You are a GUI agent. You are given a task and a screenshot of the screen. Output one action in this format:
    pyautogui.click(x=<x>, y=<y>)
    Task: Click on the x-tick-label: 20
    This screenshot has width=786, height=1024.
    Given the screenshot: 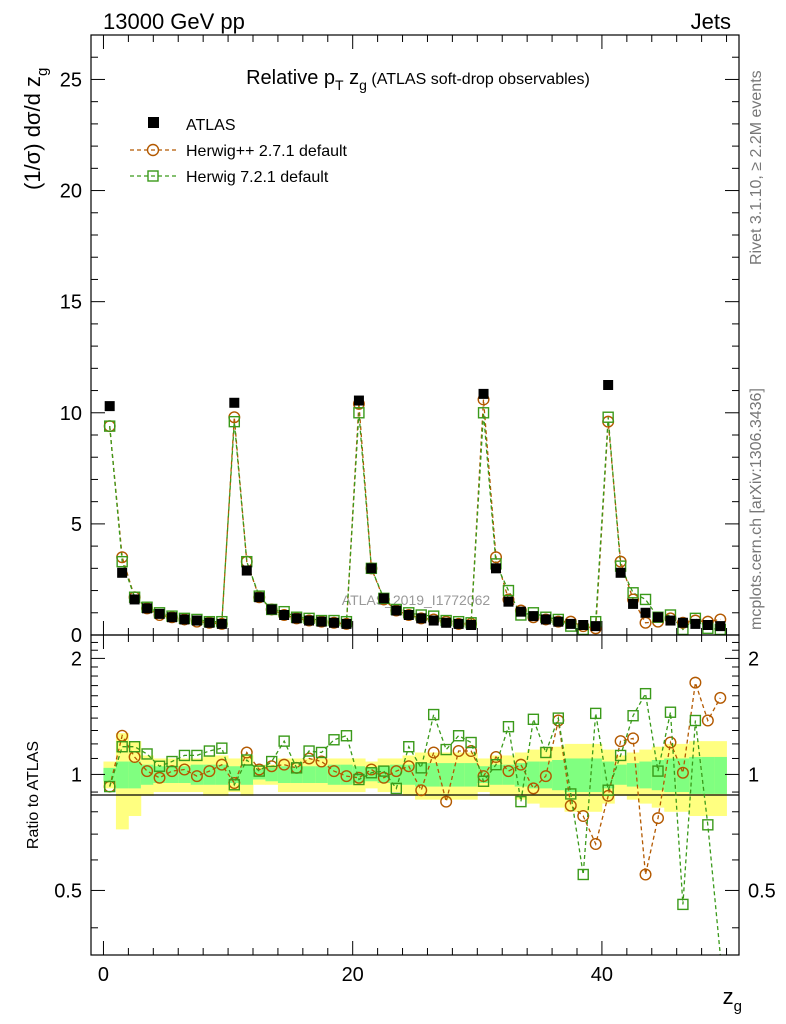 What is the action you would take?
    pyautogui.click(x=353, y=975)
    